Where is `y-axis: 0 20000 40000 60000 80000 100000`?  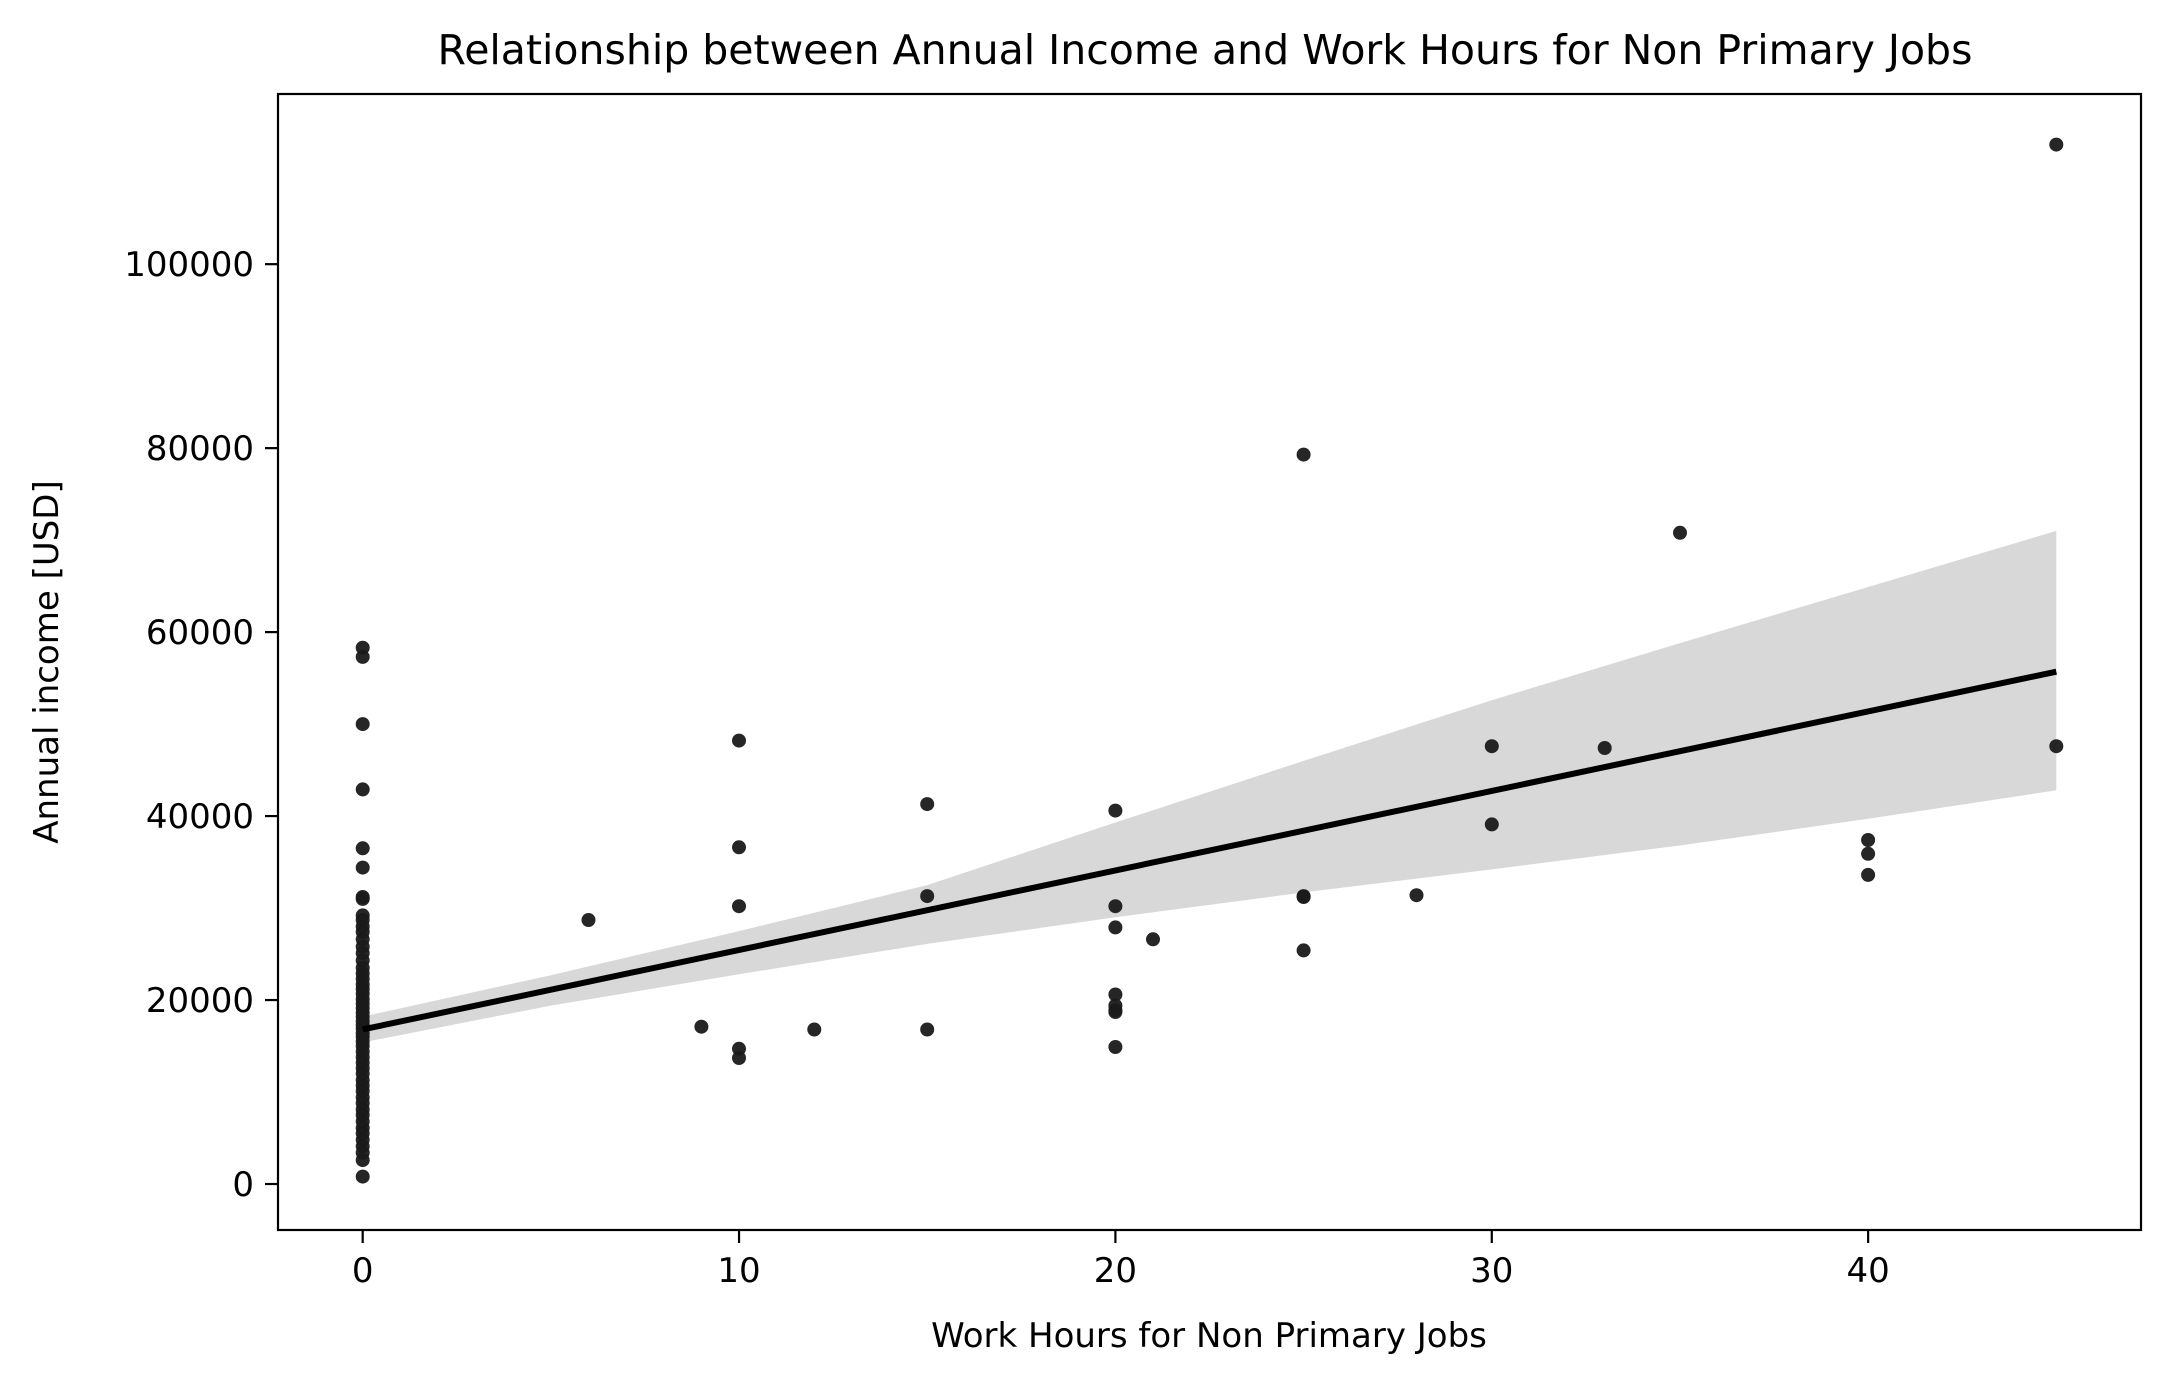 y-axis: 0 20000 40000 60000 80000 100000 is located at coordinates (201, 725).